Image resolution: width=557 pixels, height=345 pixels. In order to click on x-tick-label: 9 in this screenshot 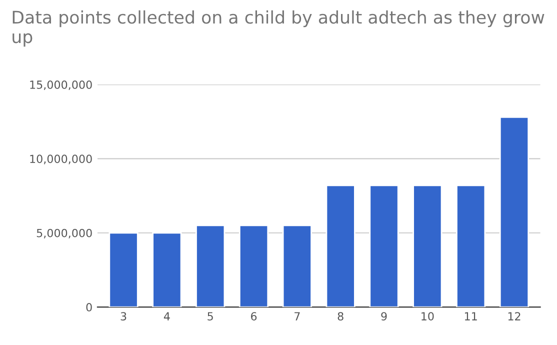, I will do `click(384, 316)`.